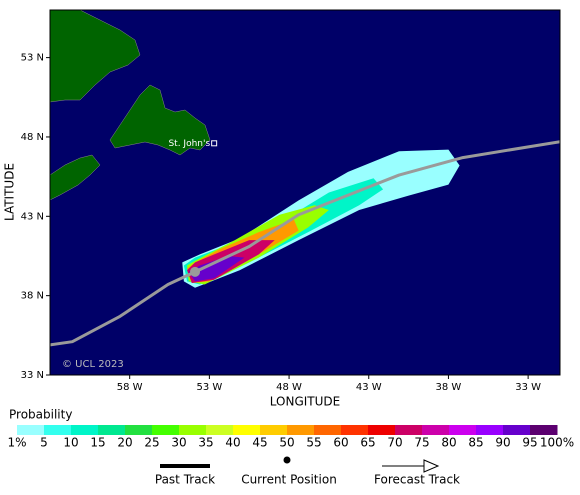  What do you see at coordinates (10, 192) in the screenshot?
I see `y-axis-label: LATITUDE` at bounding box center [10, 192].